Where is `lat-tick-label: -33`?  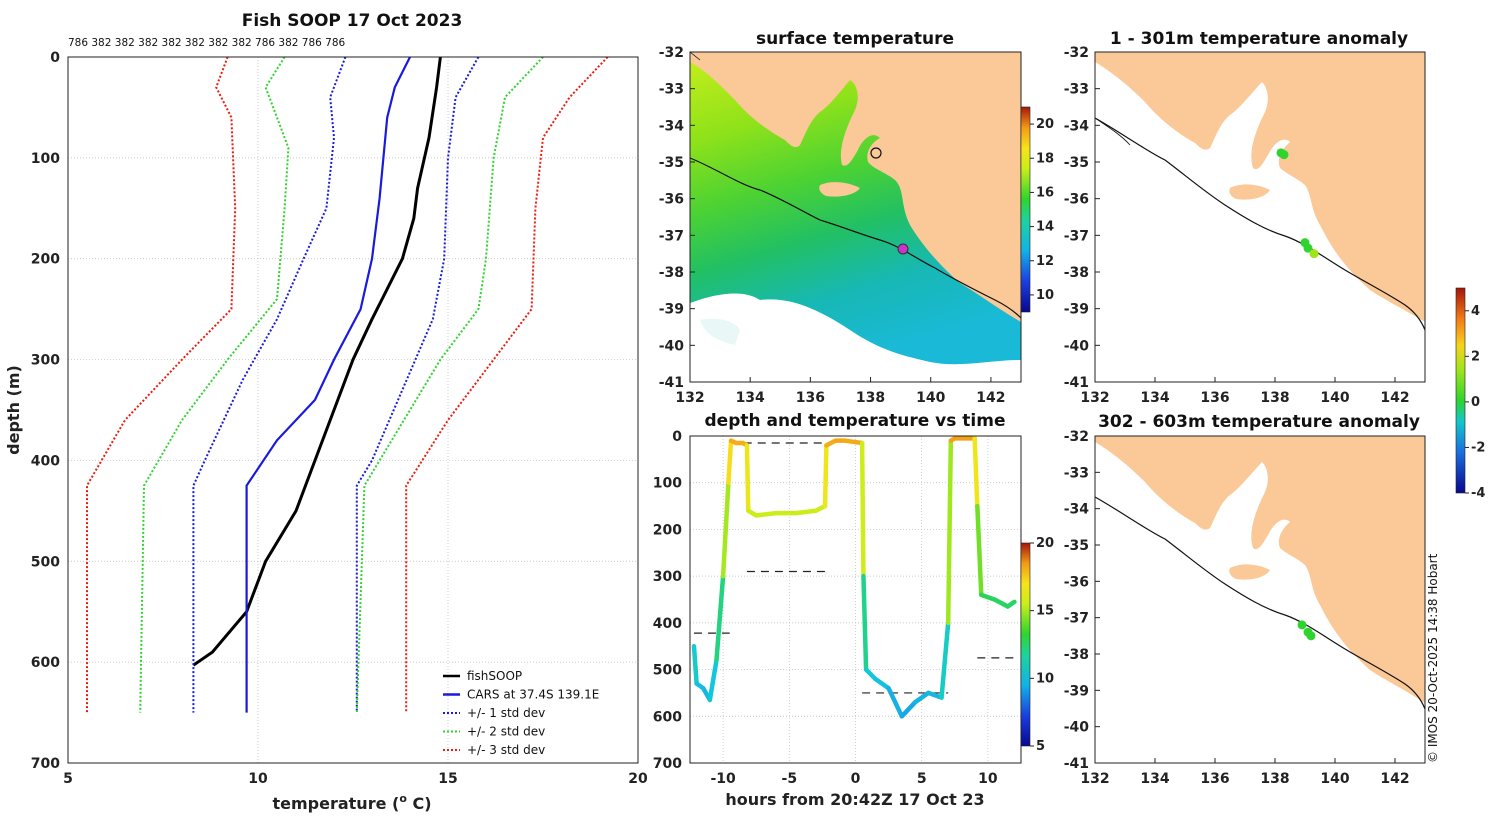 lat-tick-label: -33 is located at coordinates (1076, 90).